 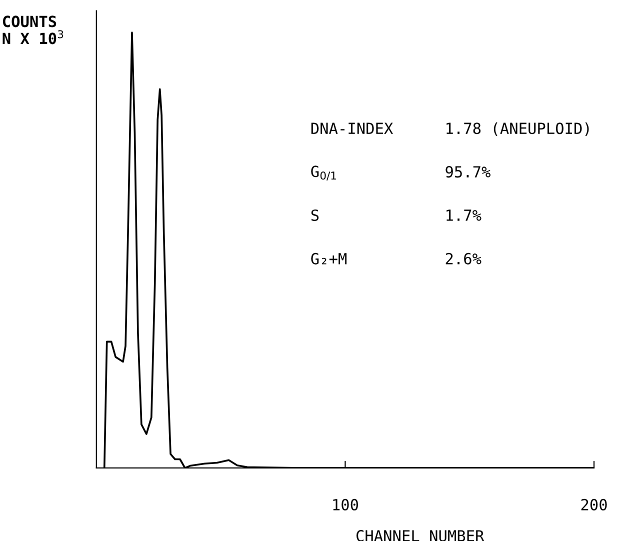 What do you see at coordinates (345, 504) in the screenshot?
I see `x-tick-label: 100` at bounding box center [345, 504].